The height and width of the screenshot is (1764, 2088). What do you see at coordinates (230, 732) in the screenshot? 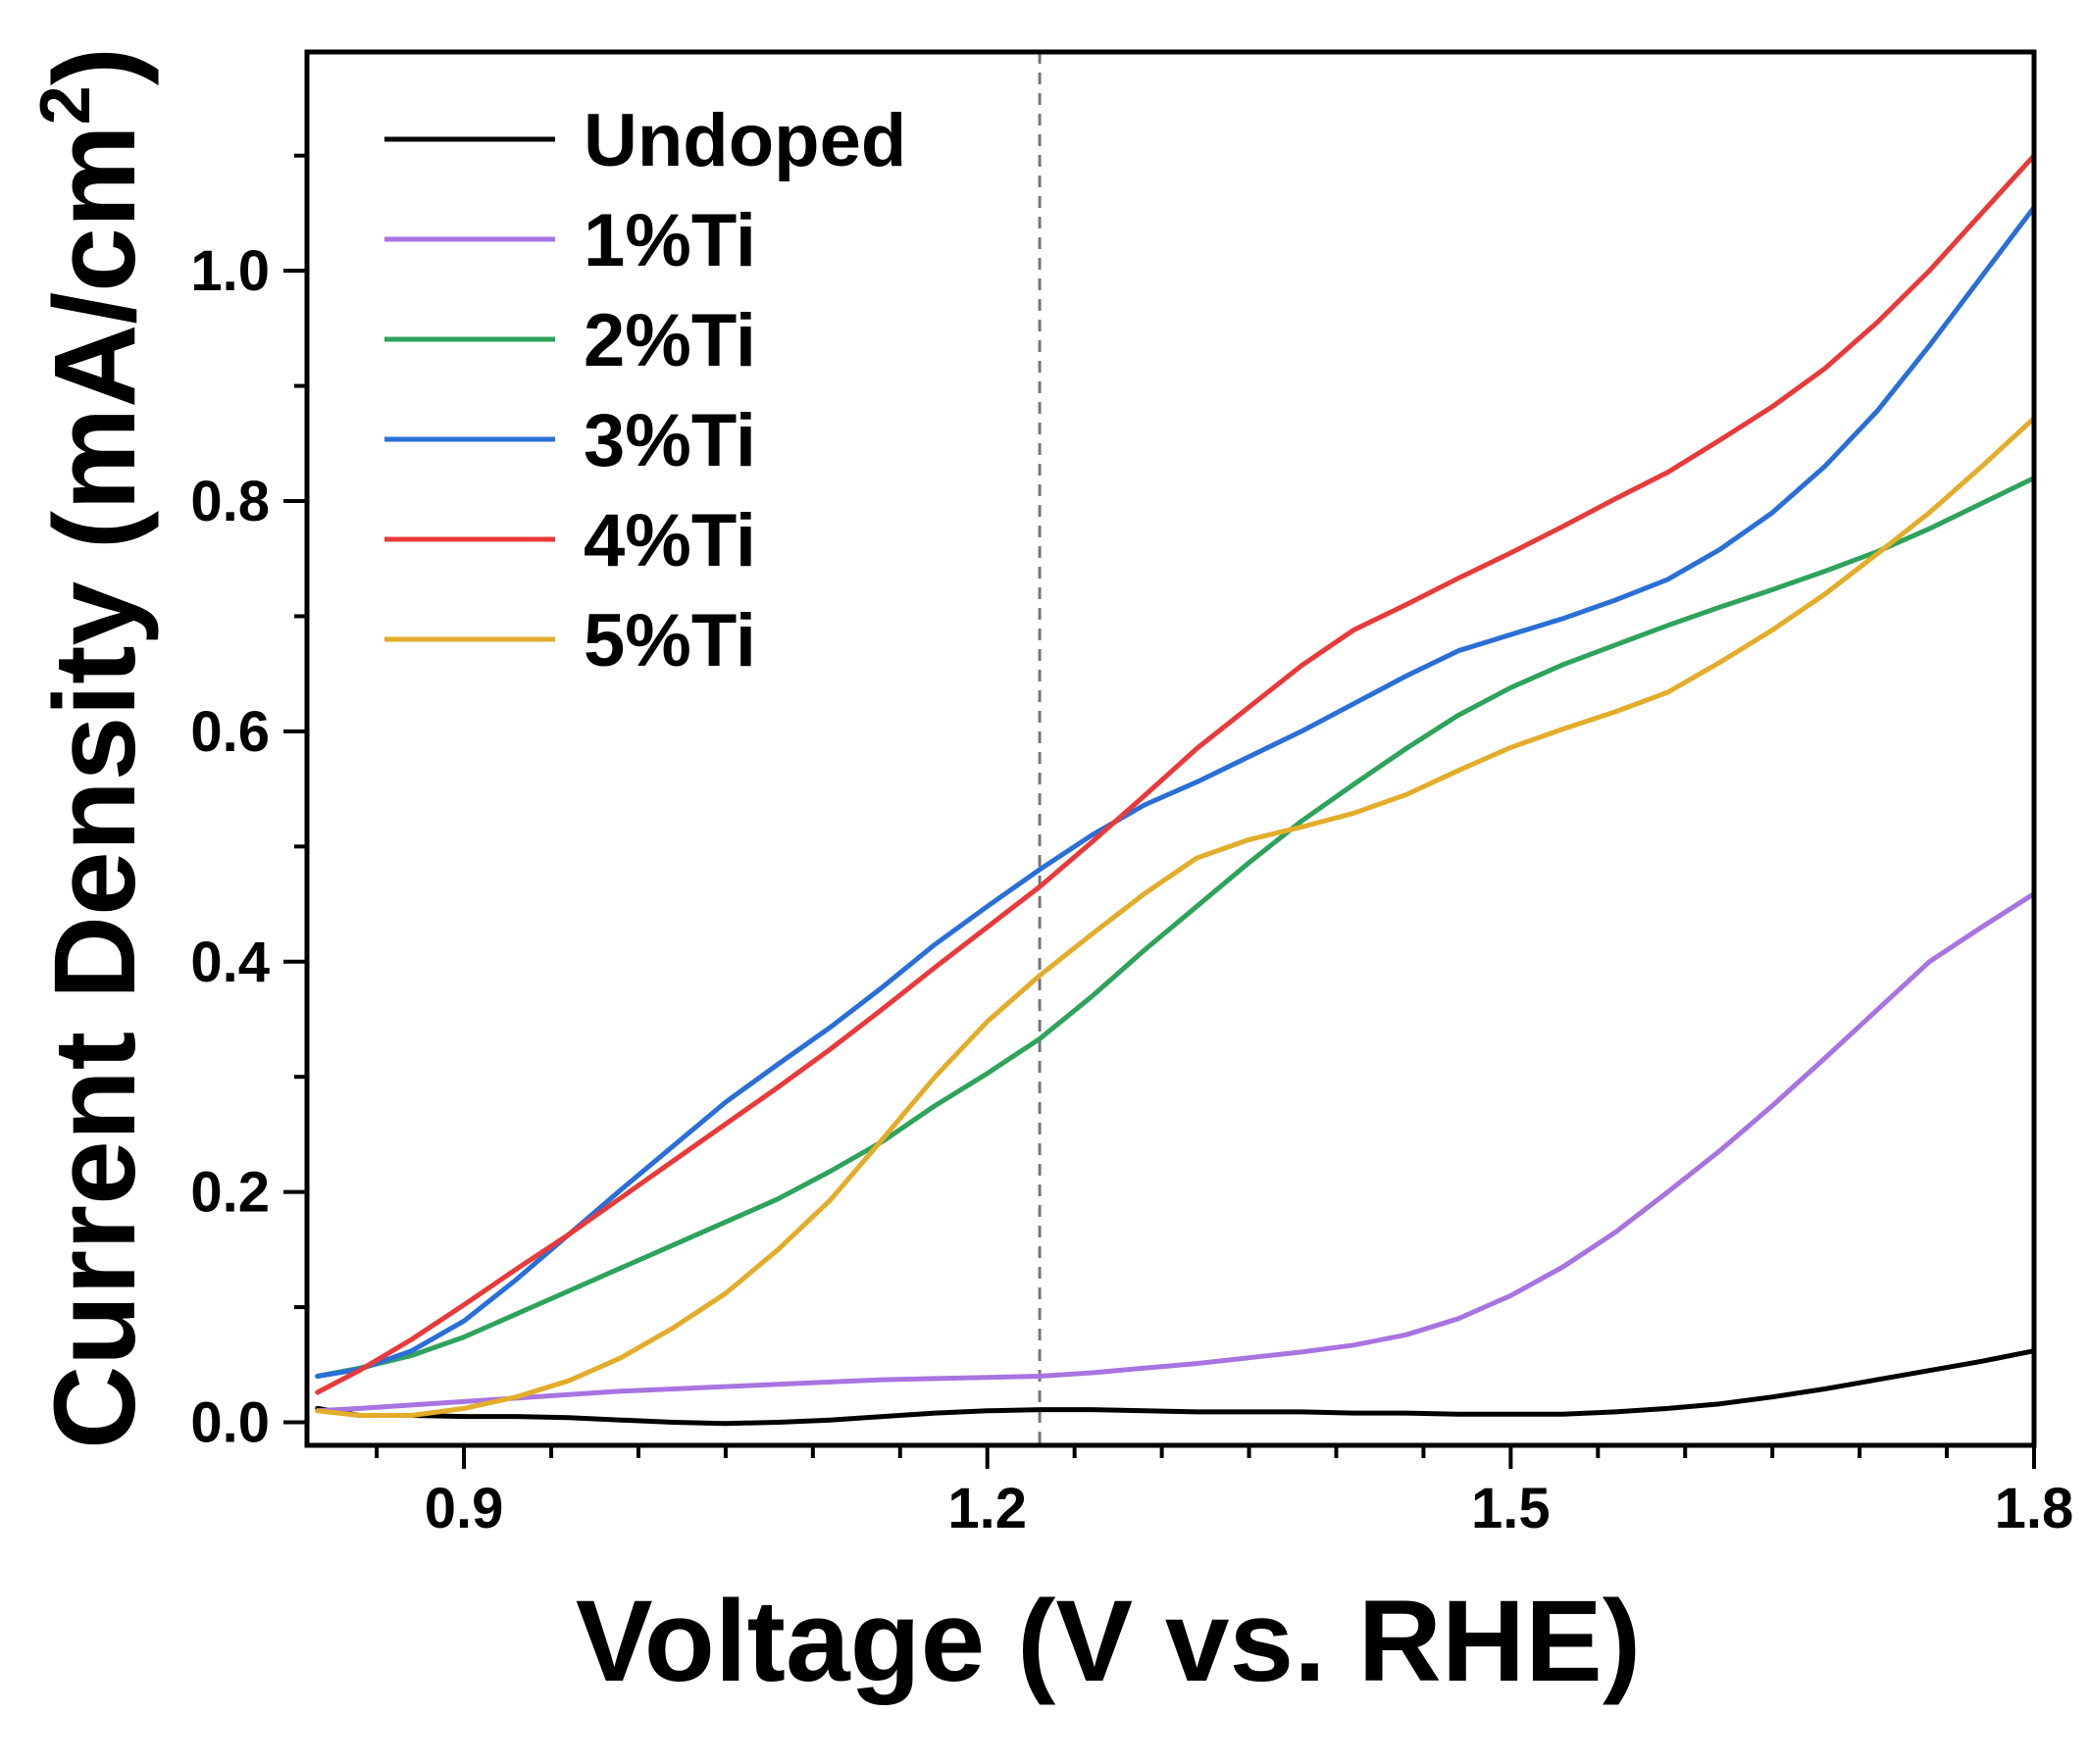
I see `y-tick-label: 0.6` at bounding box center [230, 732].